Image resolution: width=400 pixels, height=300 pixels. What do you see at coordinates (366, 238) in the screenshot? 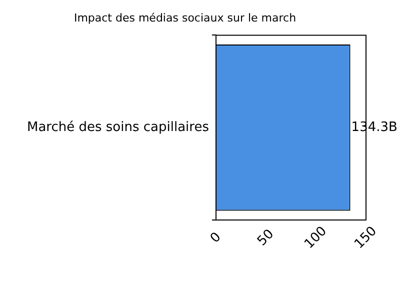
I see `x-tick-label: 150` at bounding box center [366, 238].